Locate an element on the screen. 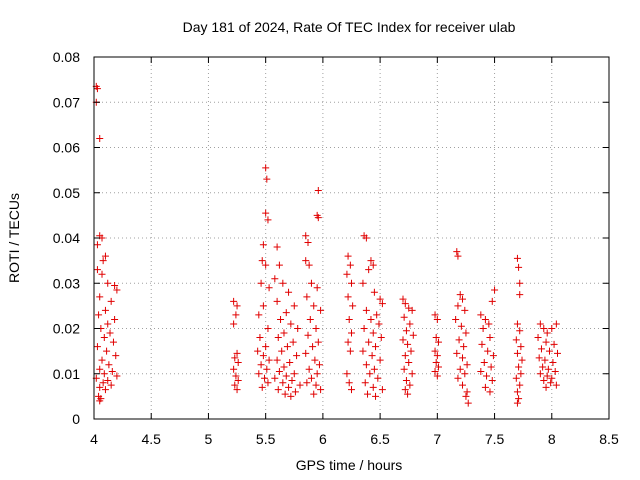 The width and height of the screenshot is (640, 480). y-tick-label: 0.04 is located at coordinates (66, 238).